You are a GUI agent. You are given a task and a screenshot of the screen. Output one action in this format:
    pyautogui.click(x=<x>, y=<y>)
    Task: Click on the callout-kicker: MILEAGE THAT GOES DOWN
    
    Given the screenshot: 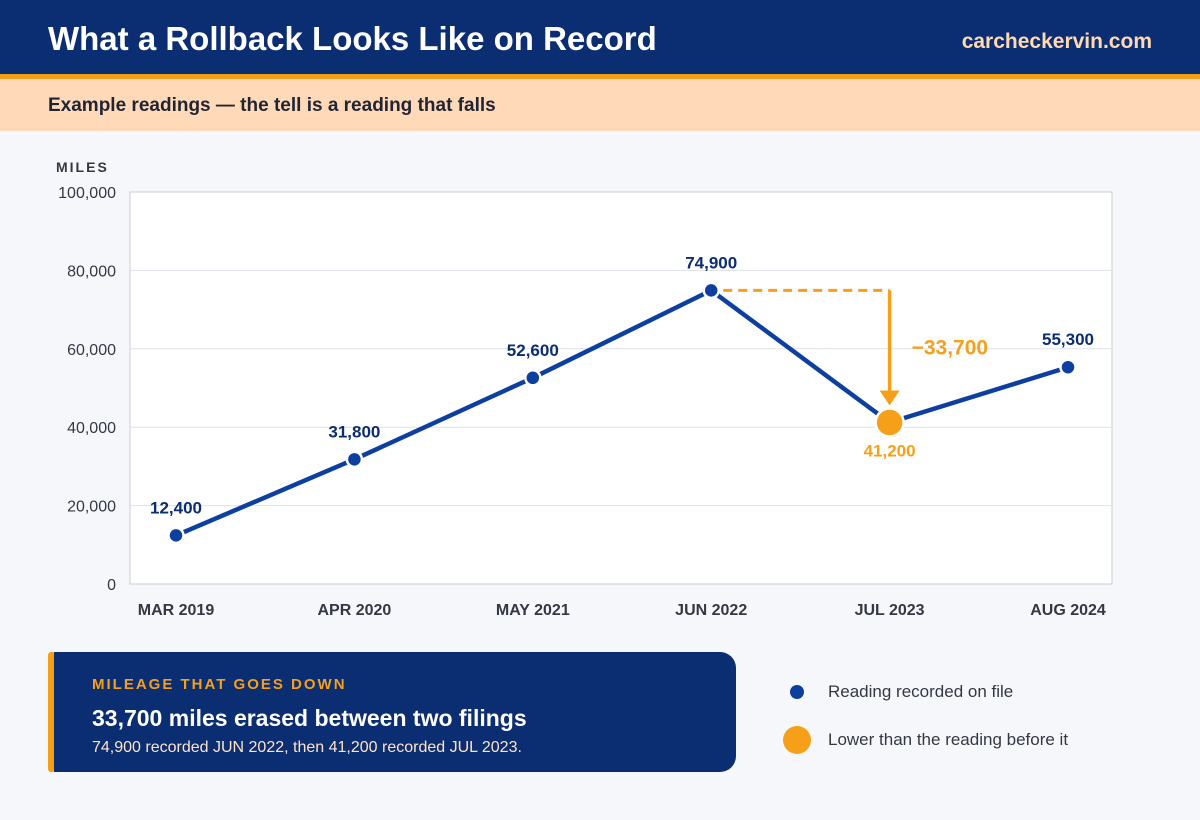 What is the action you would take?
    pyautogui.click(x=219, y=684)
    